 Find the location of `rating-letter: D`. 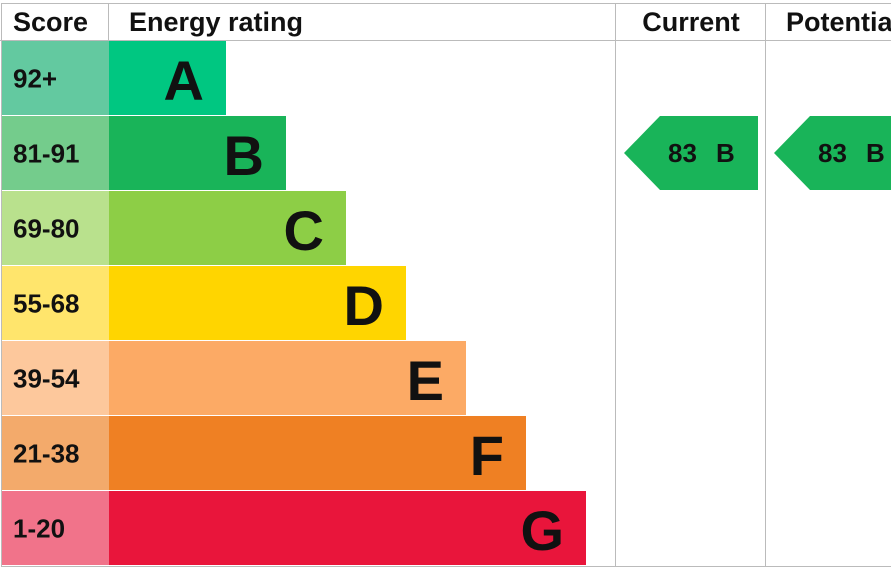

rating-letter: D is located at coordinates (364, 305).